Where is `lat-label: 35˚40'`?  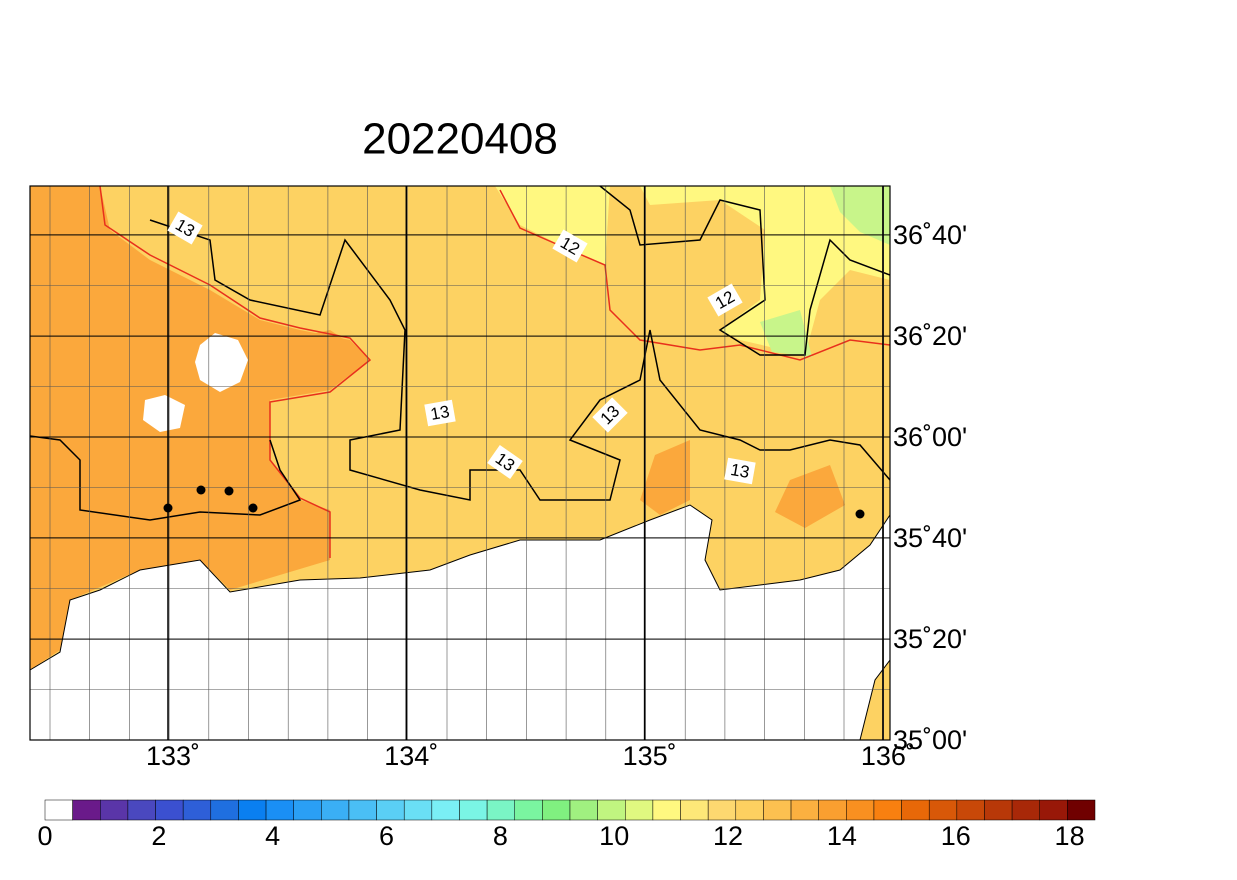
lat-label: 35˚40' is located at coordinates (930, 538).